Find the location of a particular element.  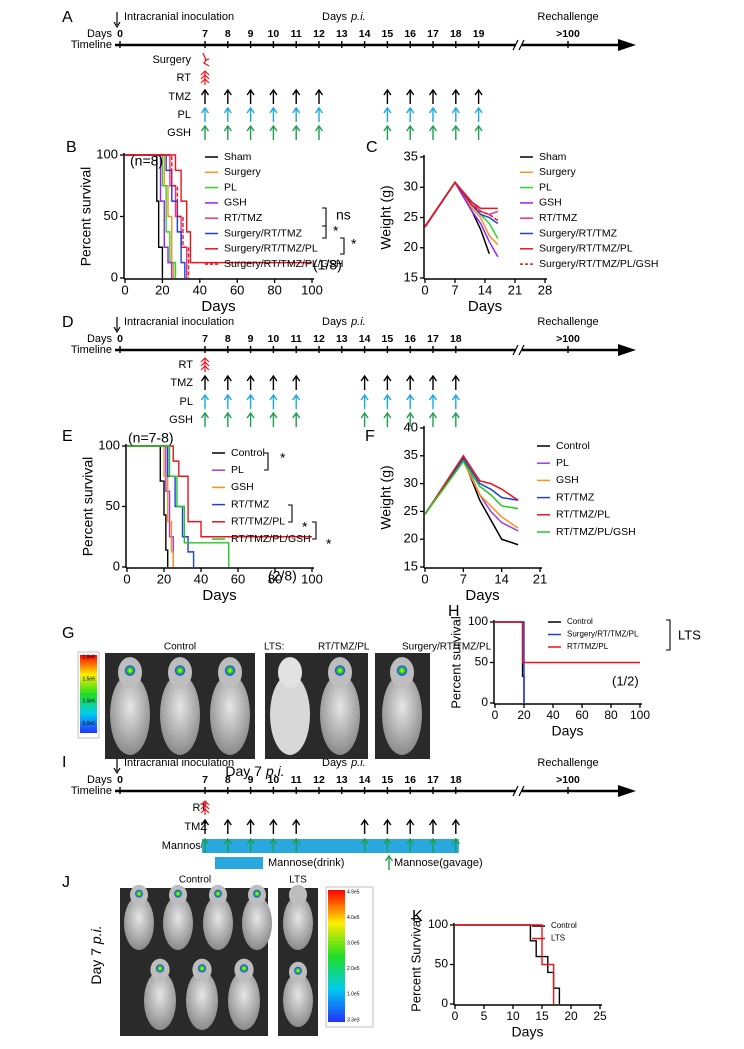

annotation: * is located at coordinates (354, 244).